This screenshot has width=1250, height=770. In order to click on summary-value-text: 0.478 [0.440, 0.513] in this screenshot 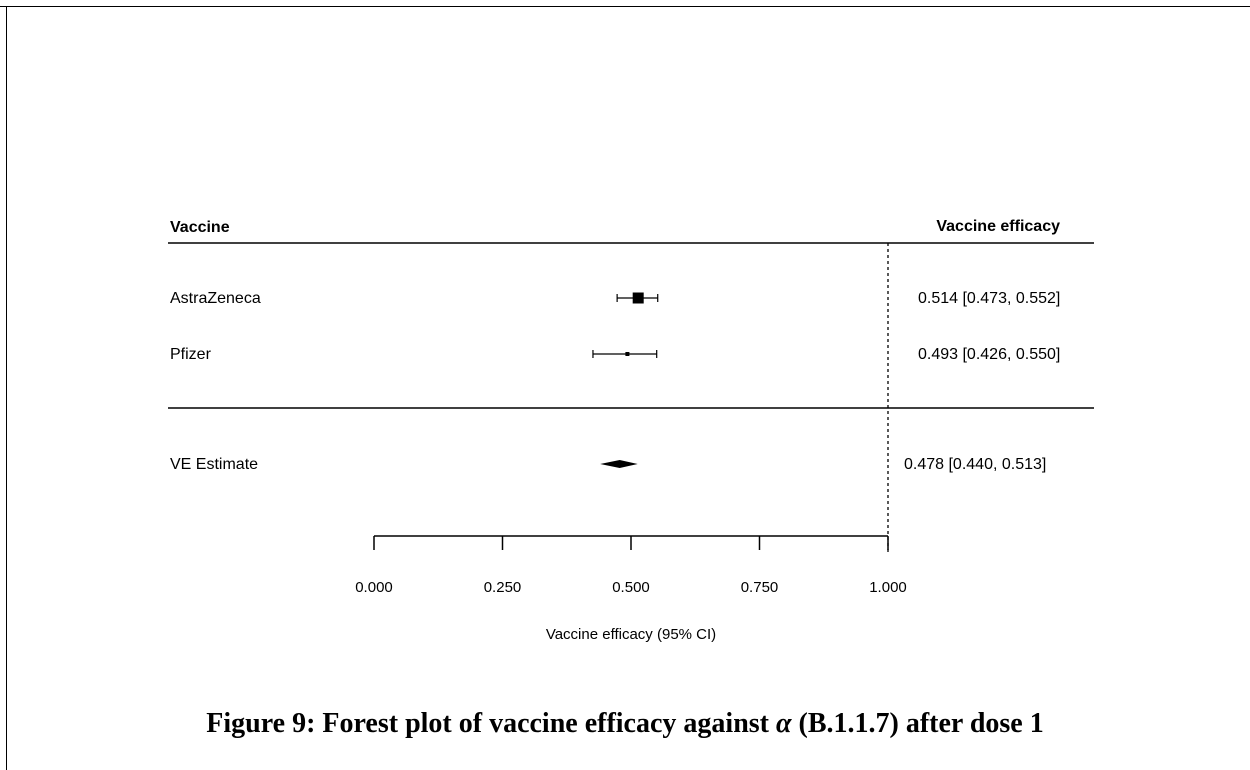, I will do `click(975, 464)`.